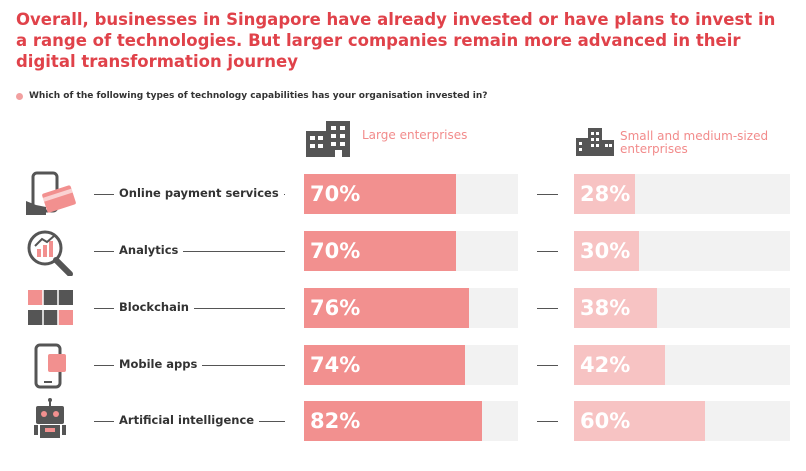  What do you see at coordinates (335, 308) in the screenshot?
I see `value-label-large: 76%` at bounding box center [335, 308].